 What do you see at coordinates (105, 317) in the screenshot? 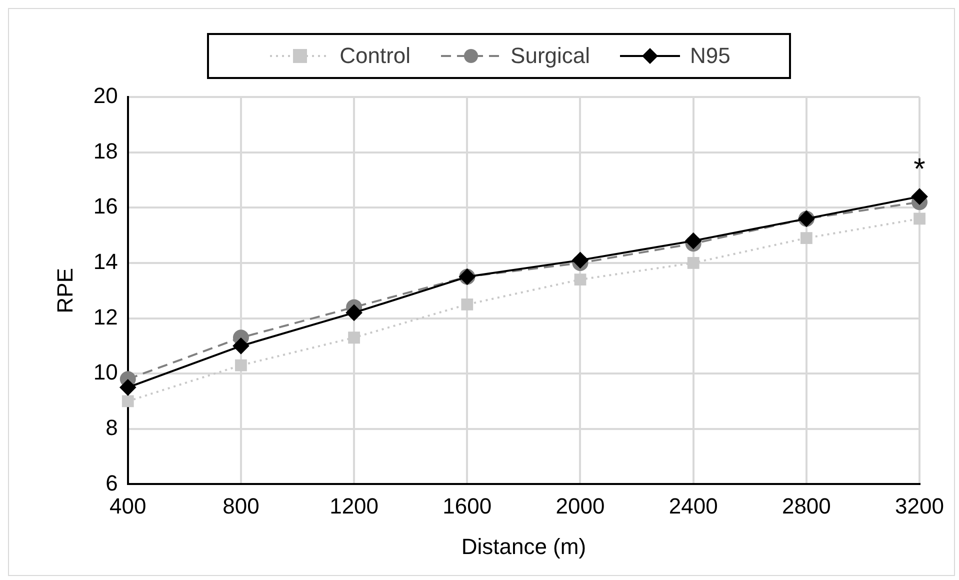
I see `y-tick-label: 12` at bounding box center [105, 317].